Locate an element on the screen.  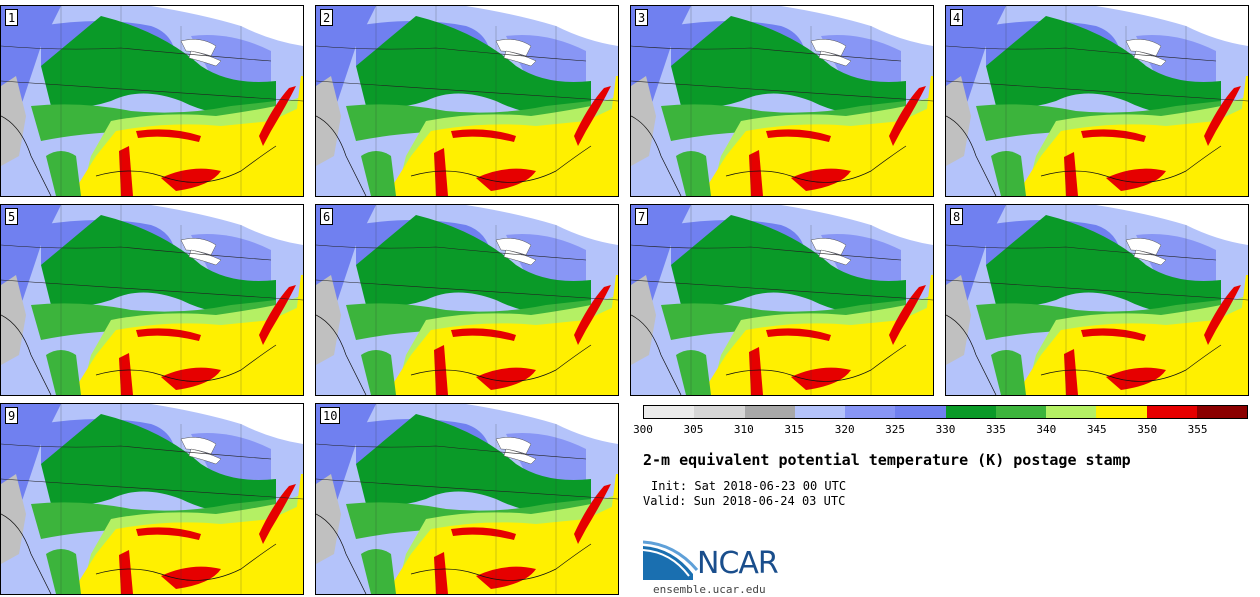
member-number: 2 is located at coordinates (327, 17).